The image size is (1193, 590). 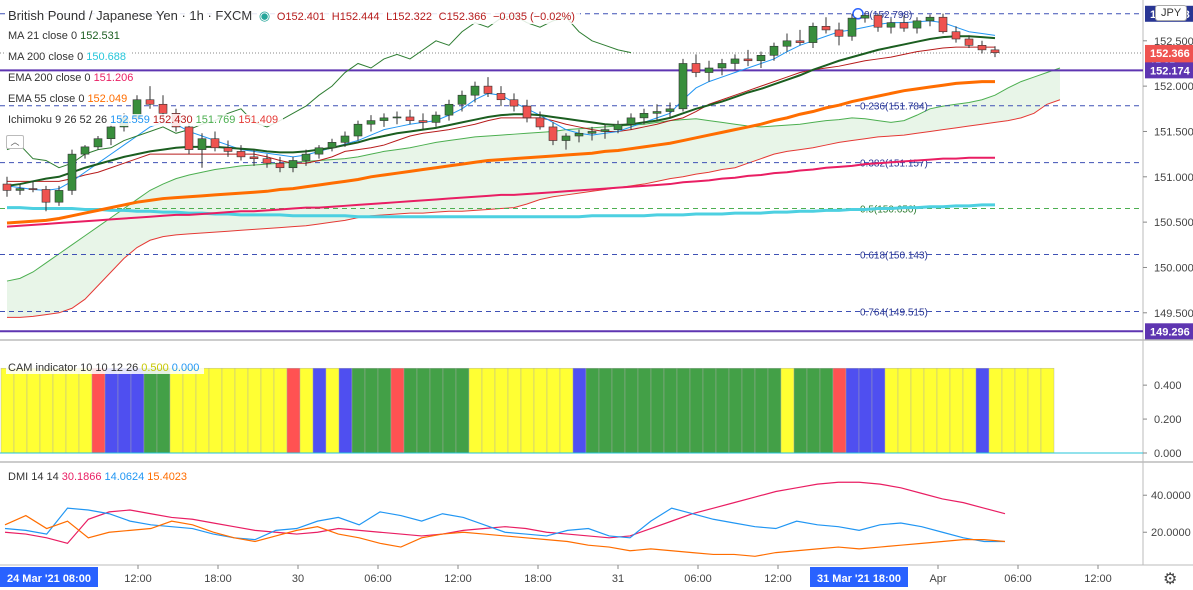 I want to click on legend-cam-v2: 0.000, so click(x=185, y=368).